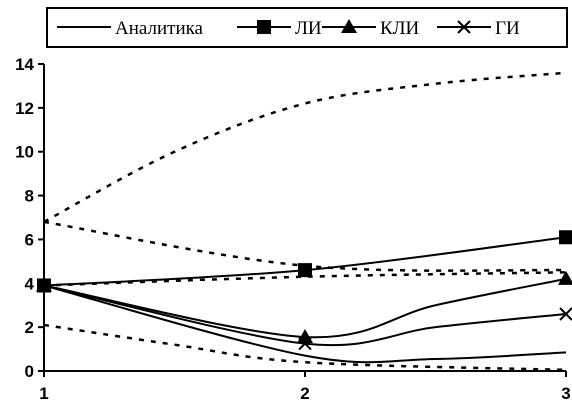  I want to click on legend-item-2: ЛИ, so click(279, 28).